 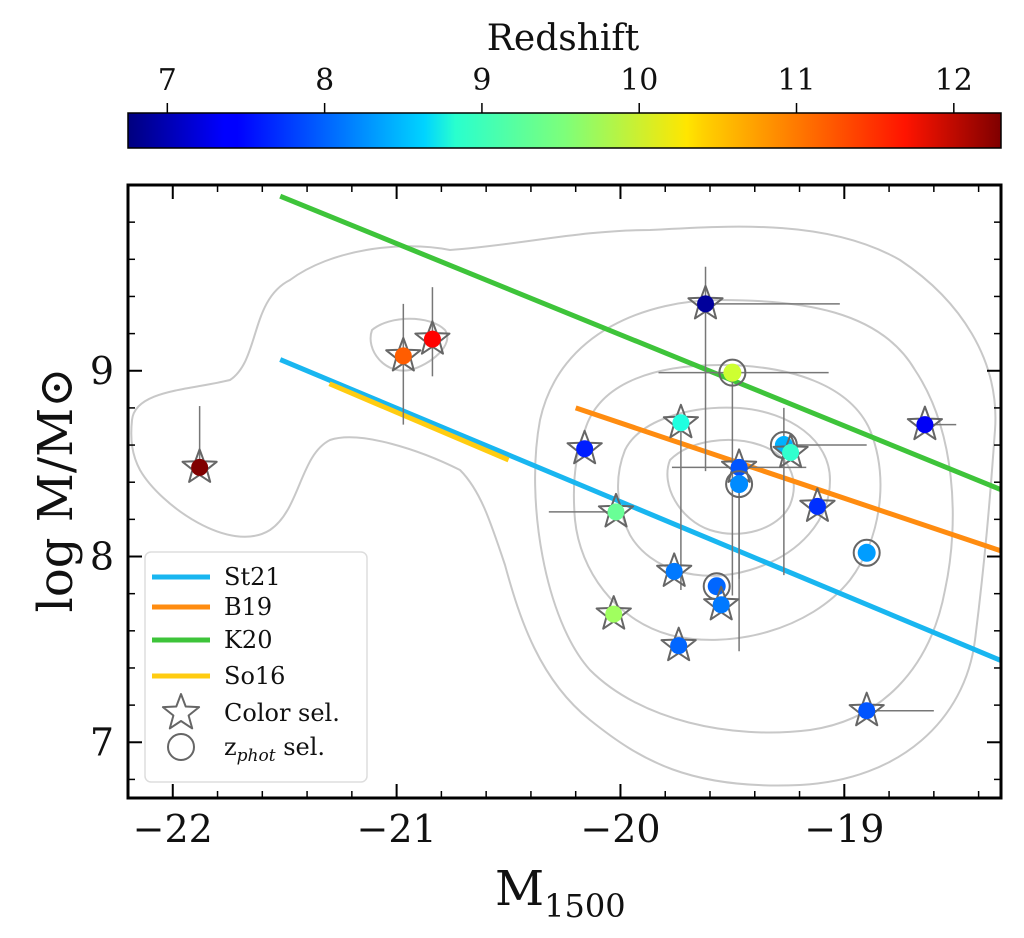 I want to click on colorbar-tick-label: 9, so click(x=481, y=80).